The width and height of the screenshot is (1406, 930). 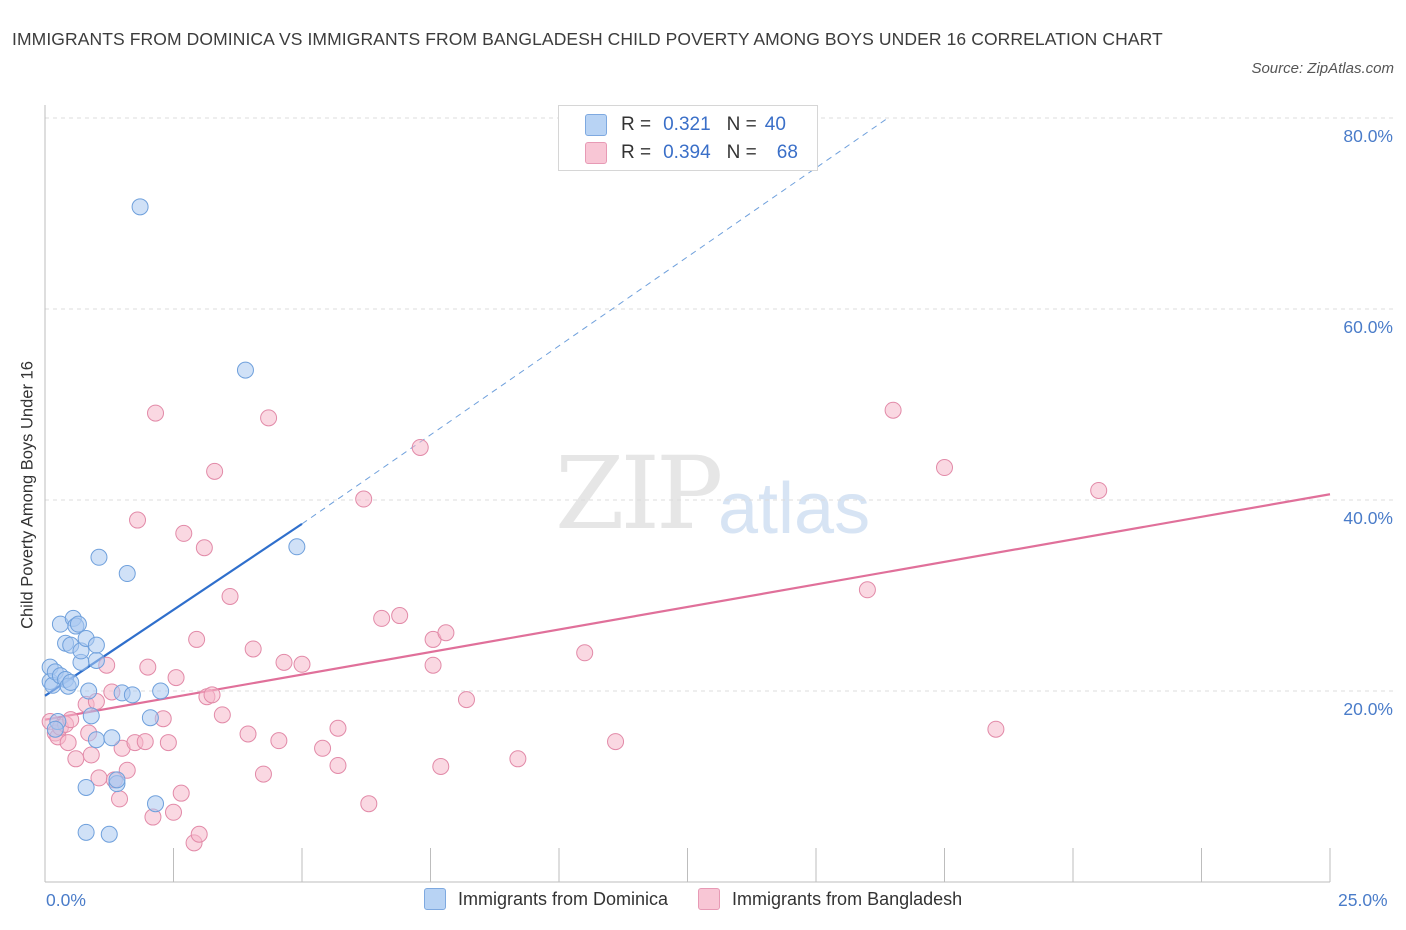 What do you see at coordinates (27, 495) in the screenshot?
I see `y-axis-label: Child Poverty Among Boys Under 16` at bounding box center [27, 495].